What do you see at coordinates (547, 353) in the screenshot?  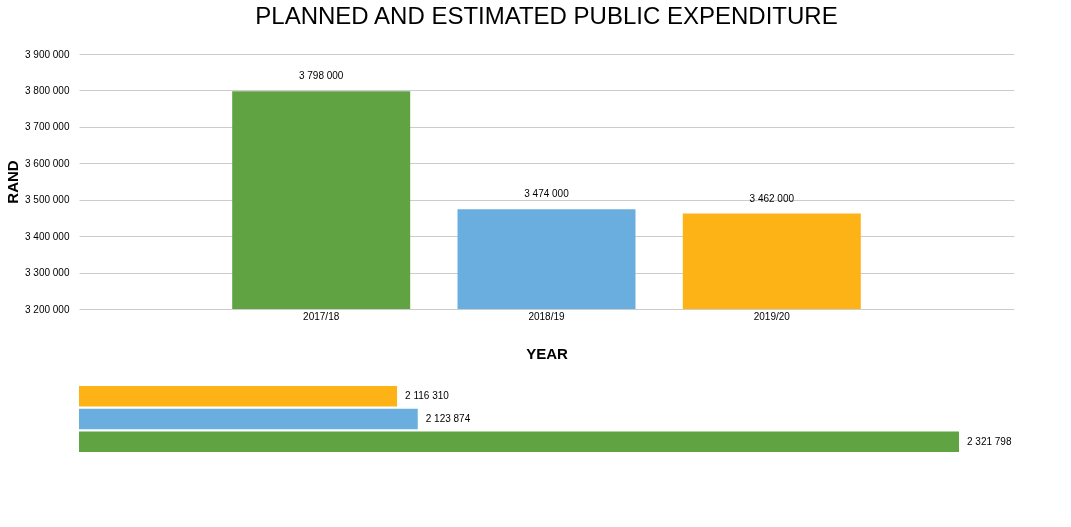 I see `x-axis-title: YEAR` at bounding box center [547, 353].